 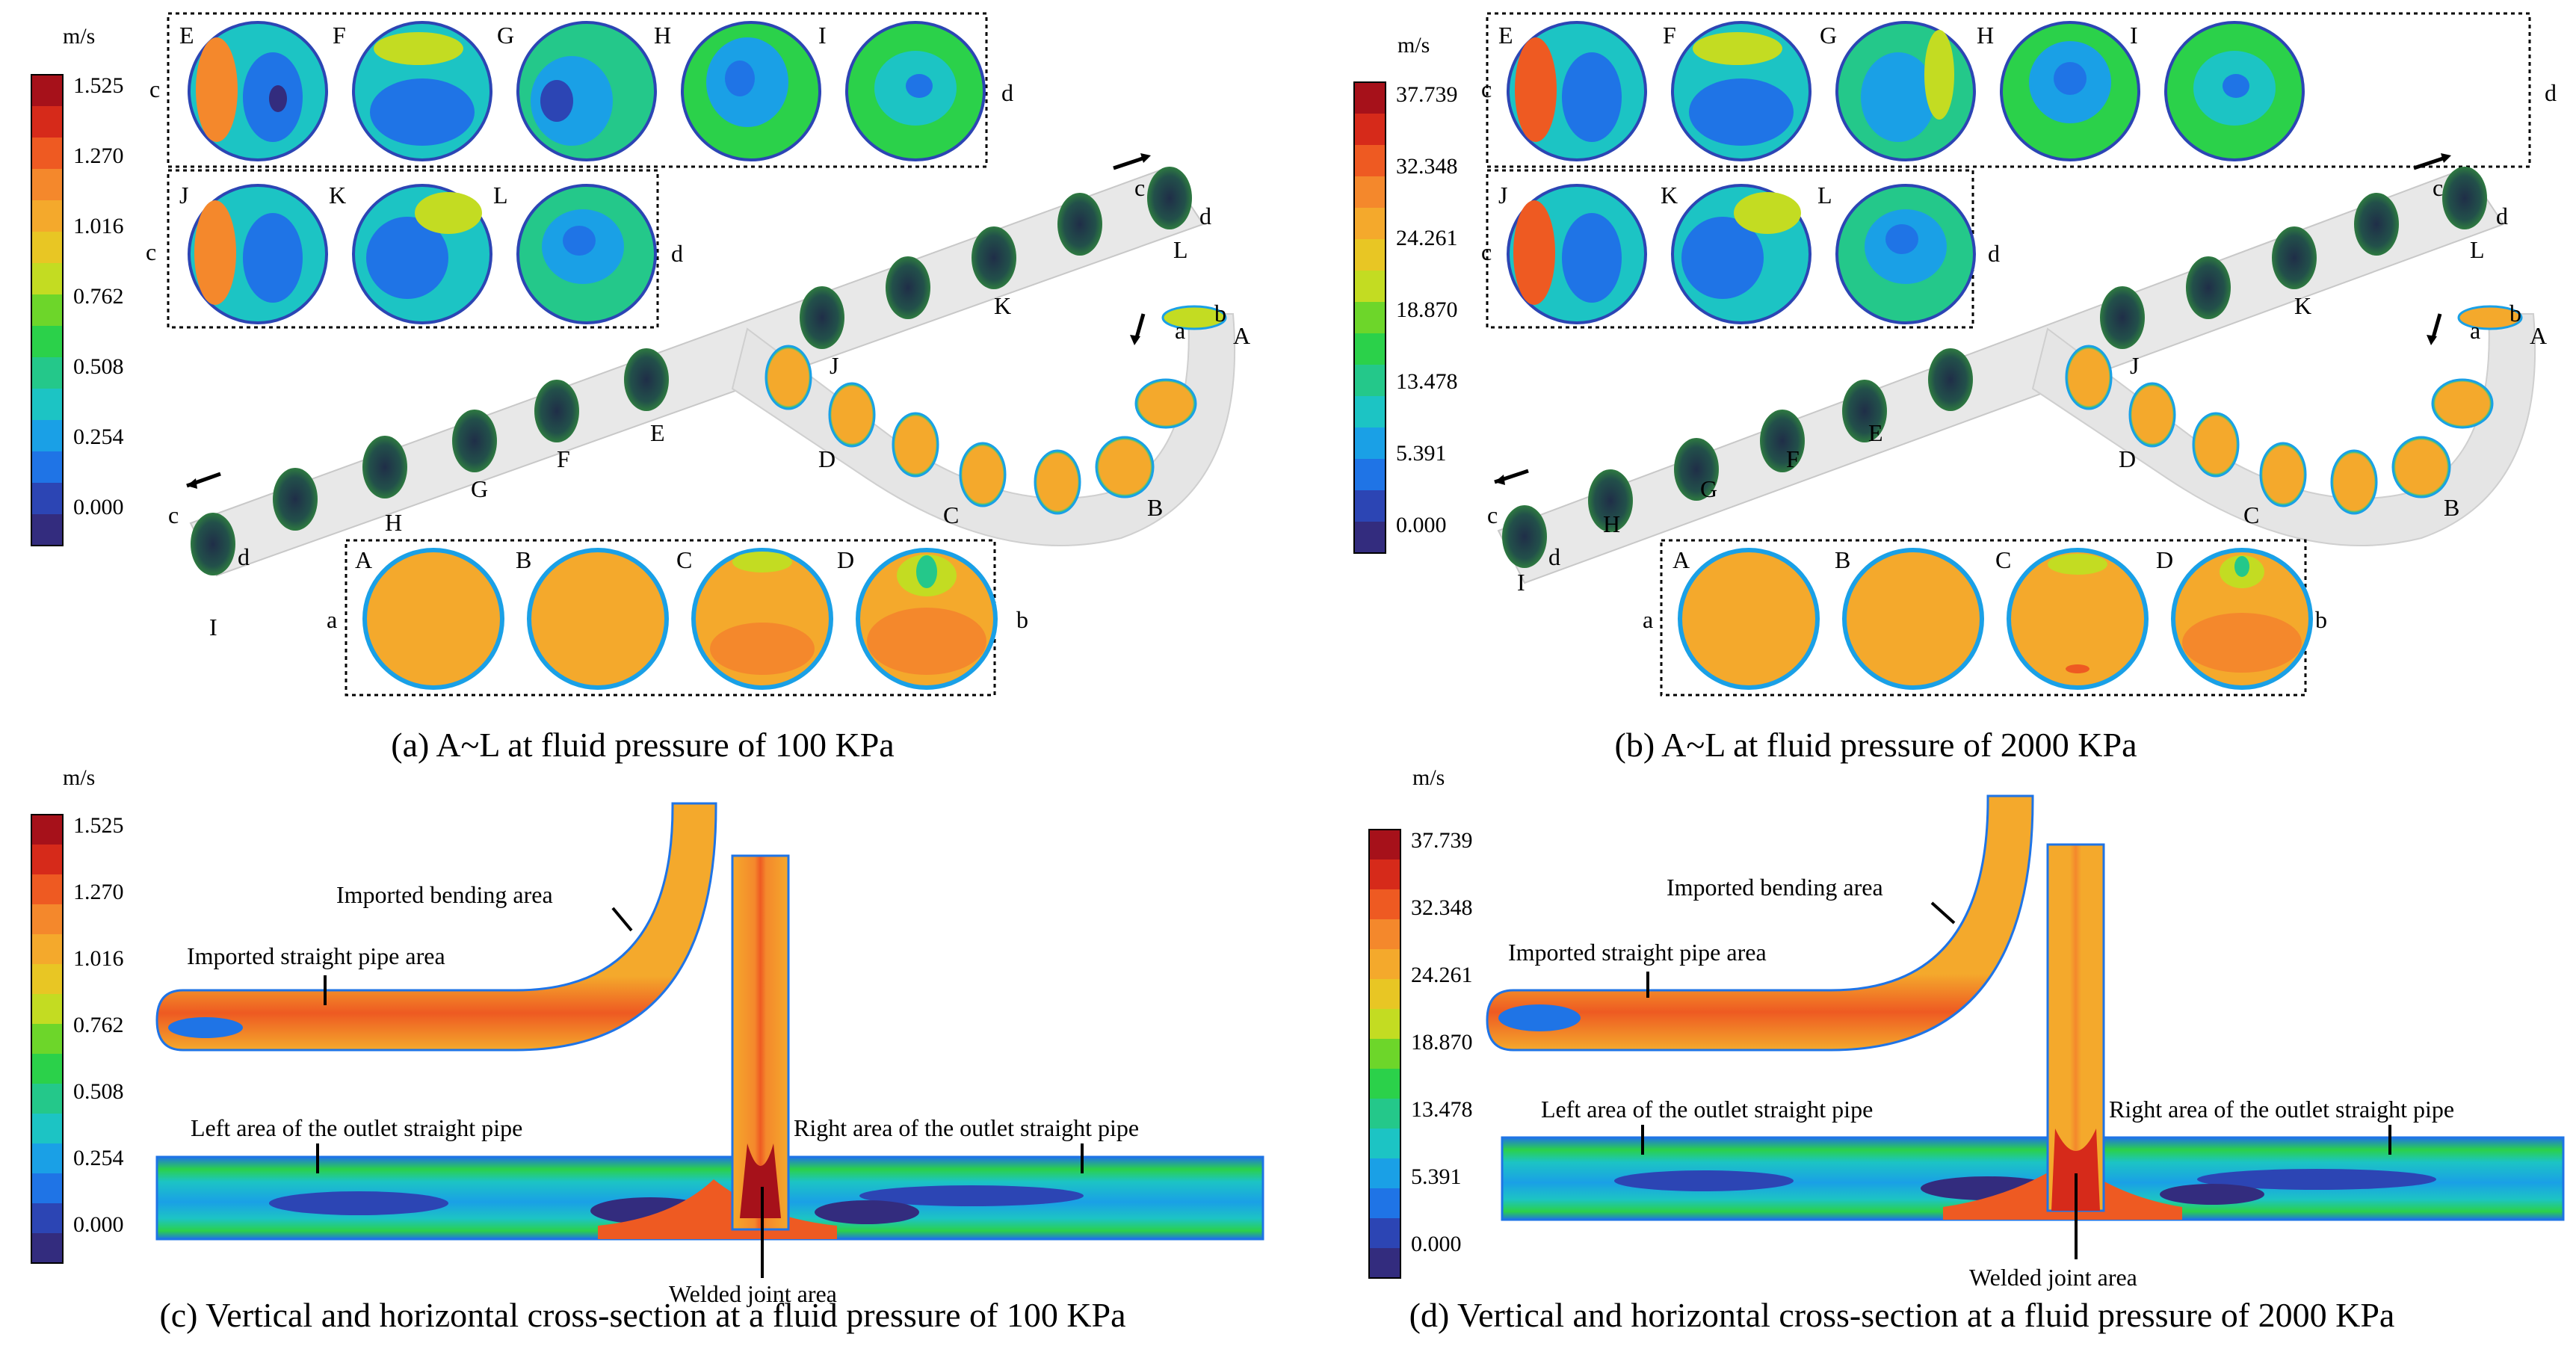 I want to click on section-label: L, so click(x=500, y=195).